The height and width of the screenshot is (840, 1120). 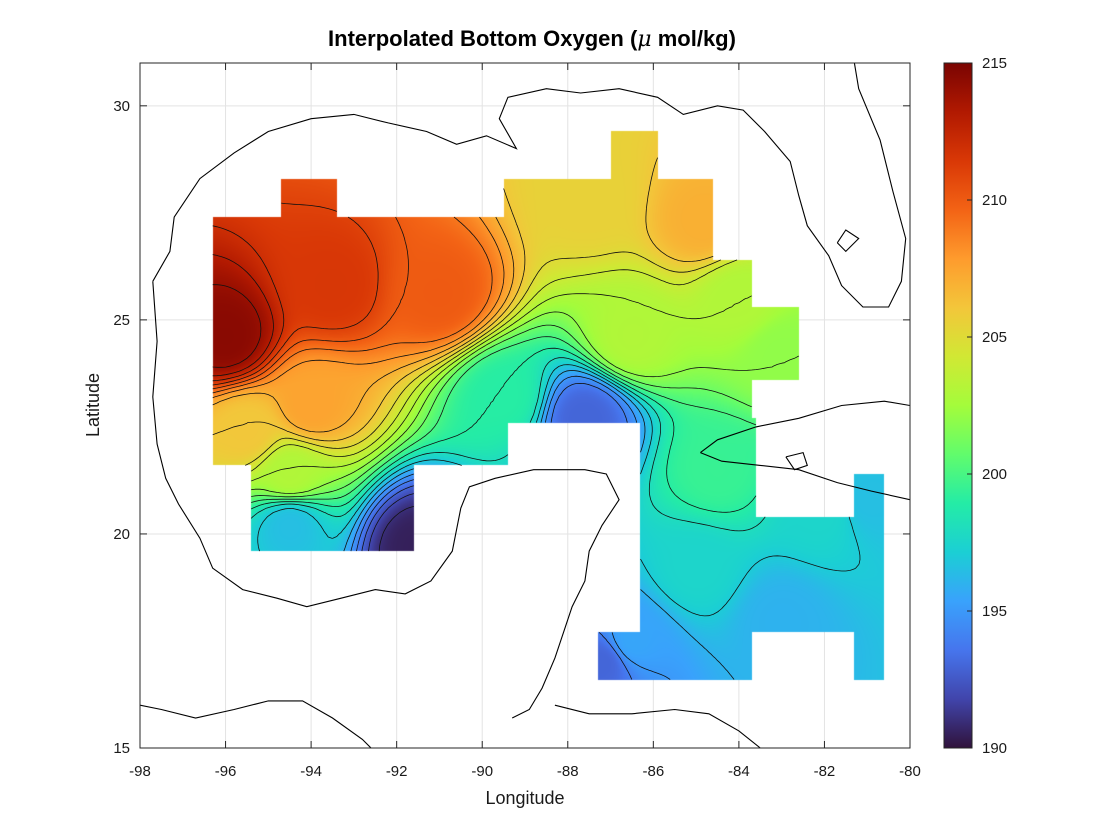 What do you see at coordinates (524, 798) in the screenshot?
I see `x-axis-label: Longitude` at bounding box center [524, 798].